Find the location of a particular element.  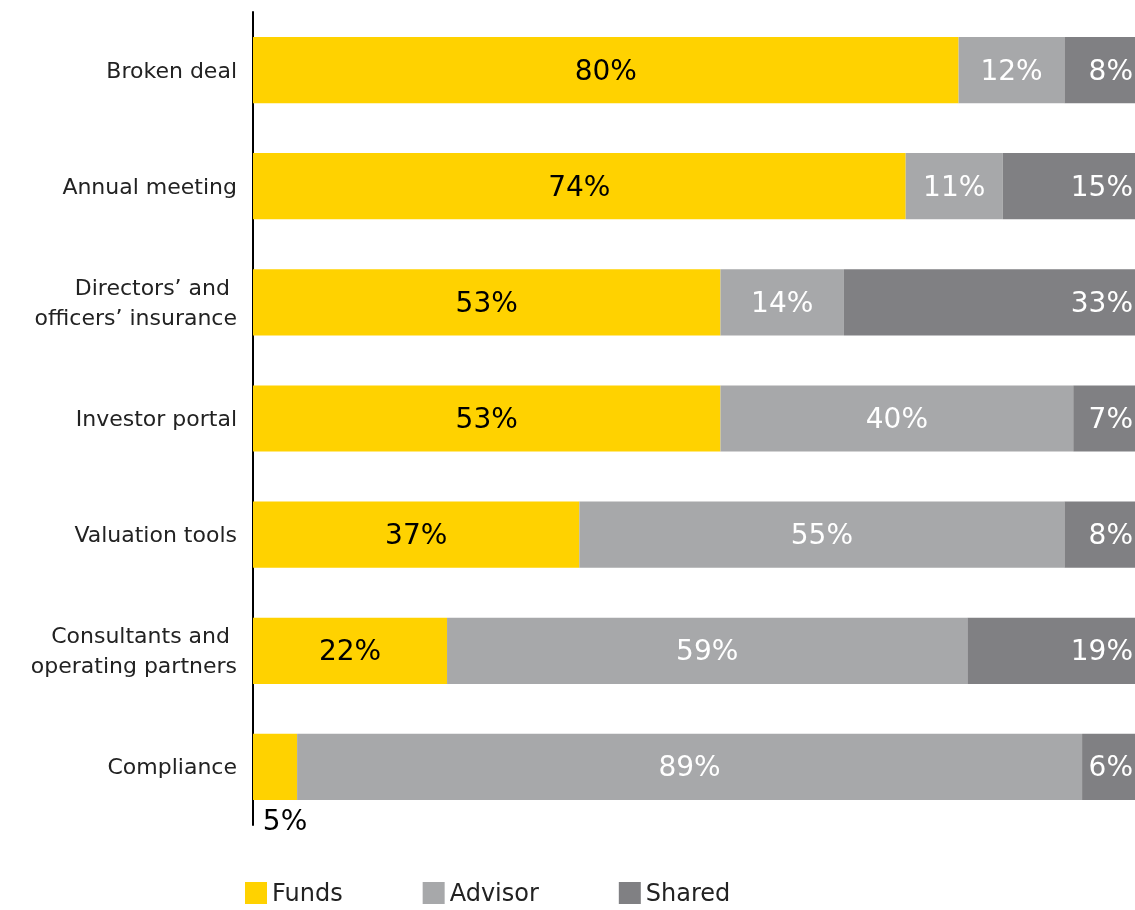

data-label: 33% is located at coordinates (1101, 302).